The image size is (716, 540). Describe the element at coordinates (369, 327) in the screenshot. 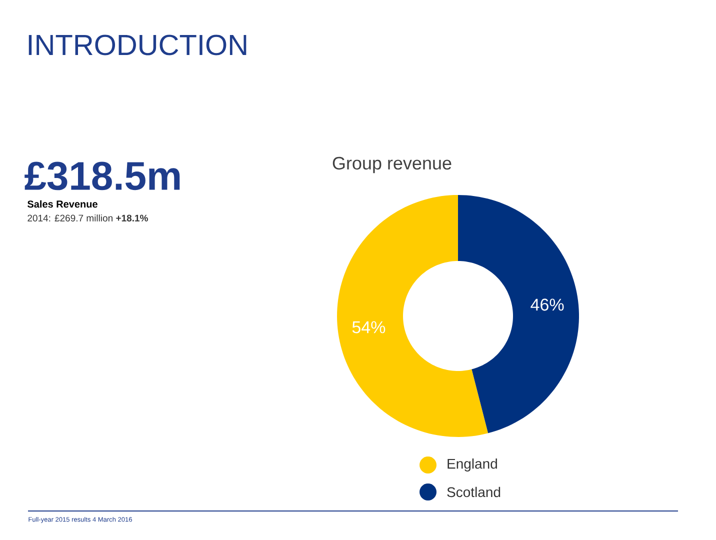

I see `data-label: 54%` at that location.